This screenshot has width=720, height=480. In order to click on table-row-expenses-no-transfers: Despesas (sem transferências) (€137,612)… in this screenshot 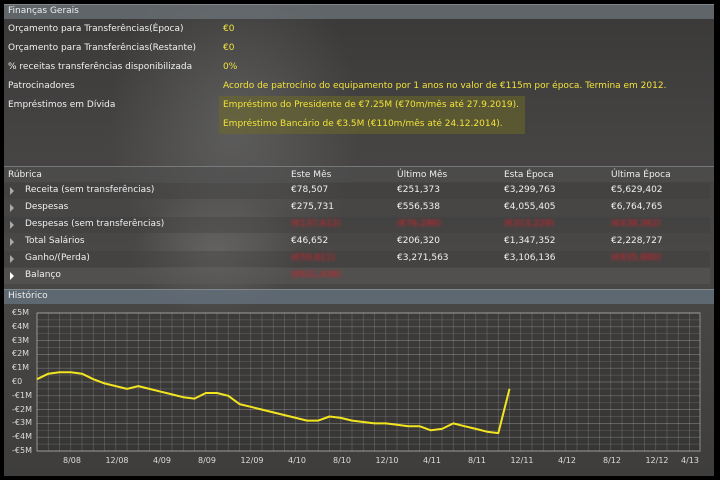, I will do `click(357, 225)`.